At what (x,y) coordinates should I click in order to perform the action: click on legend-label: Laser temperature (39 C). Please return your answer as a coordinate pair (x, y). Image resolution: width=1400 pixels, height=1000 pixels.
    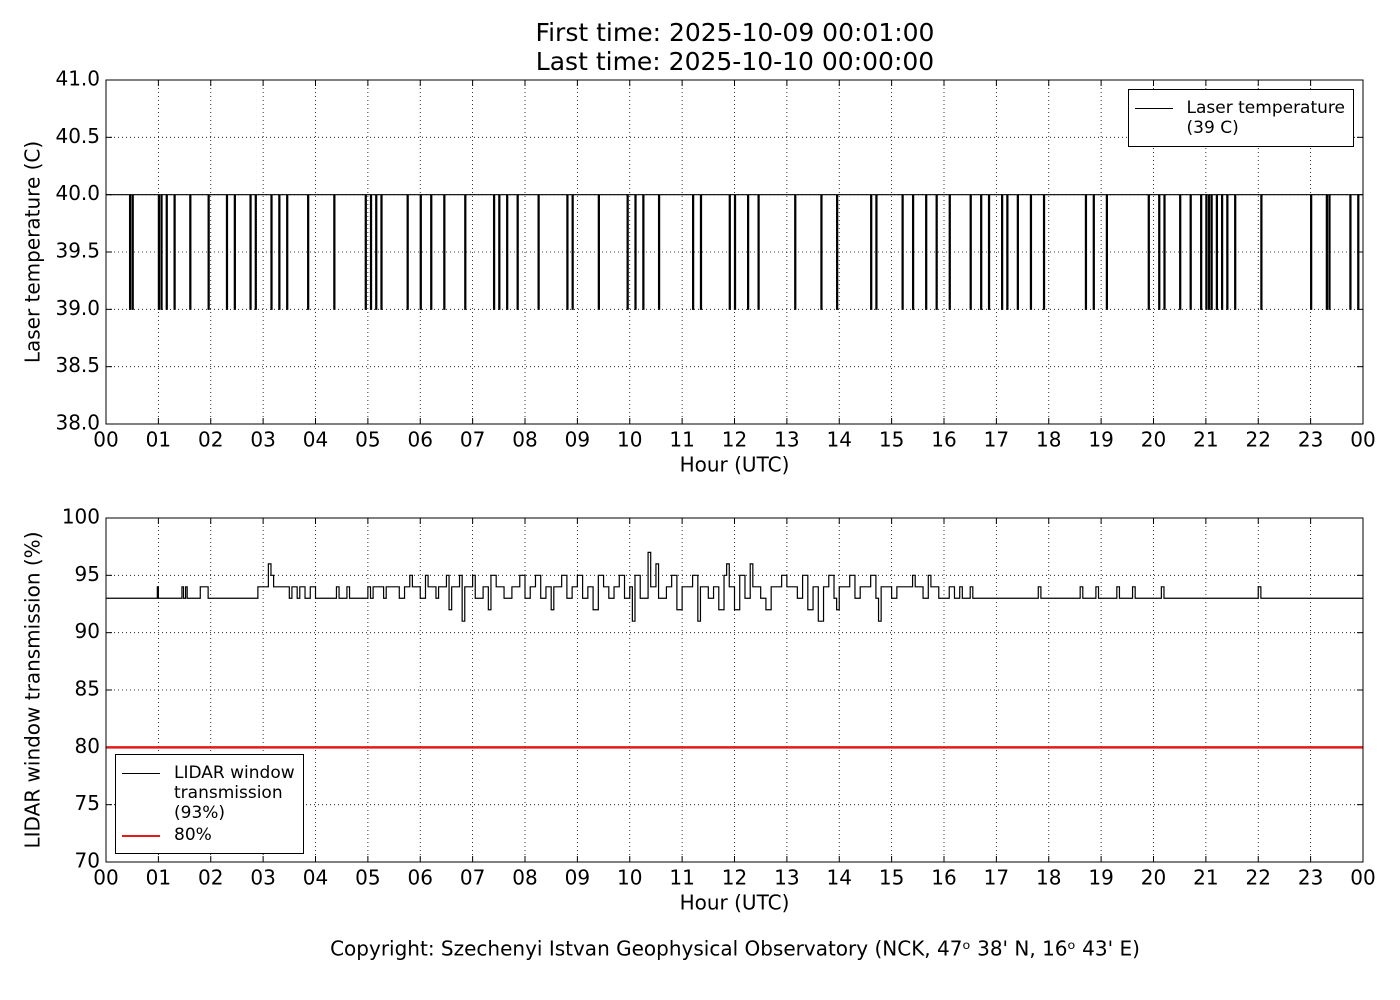
    Looking at the image, I should click on (1265, 118).